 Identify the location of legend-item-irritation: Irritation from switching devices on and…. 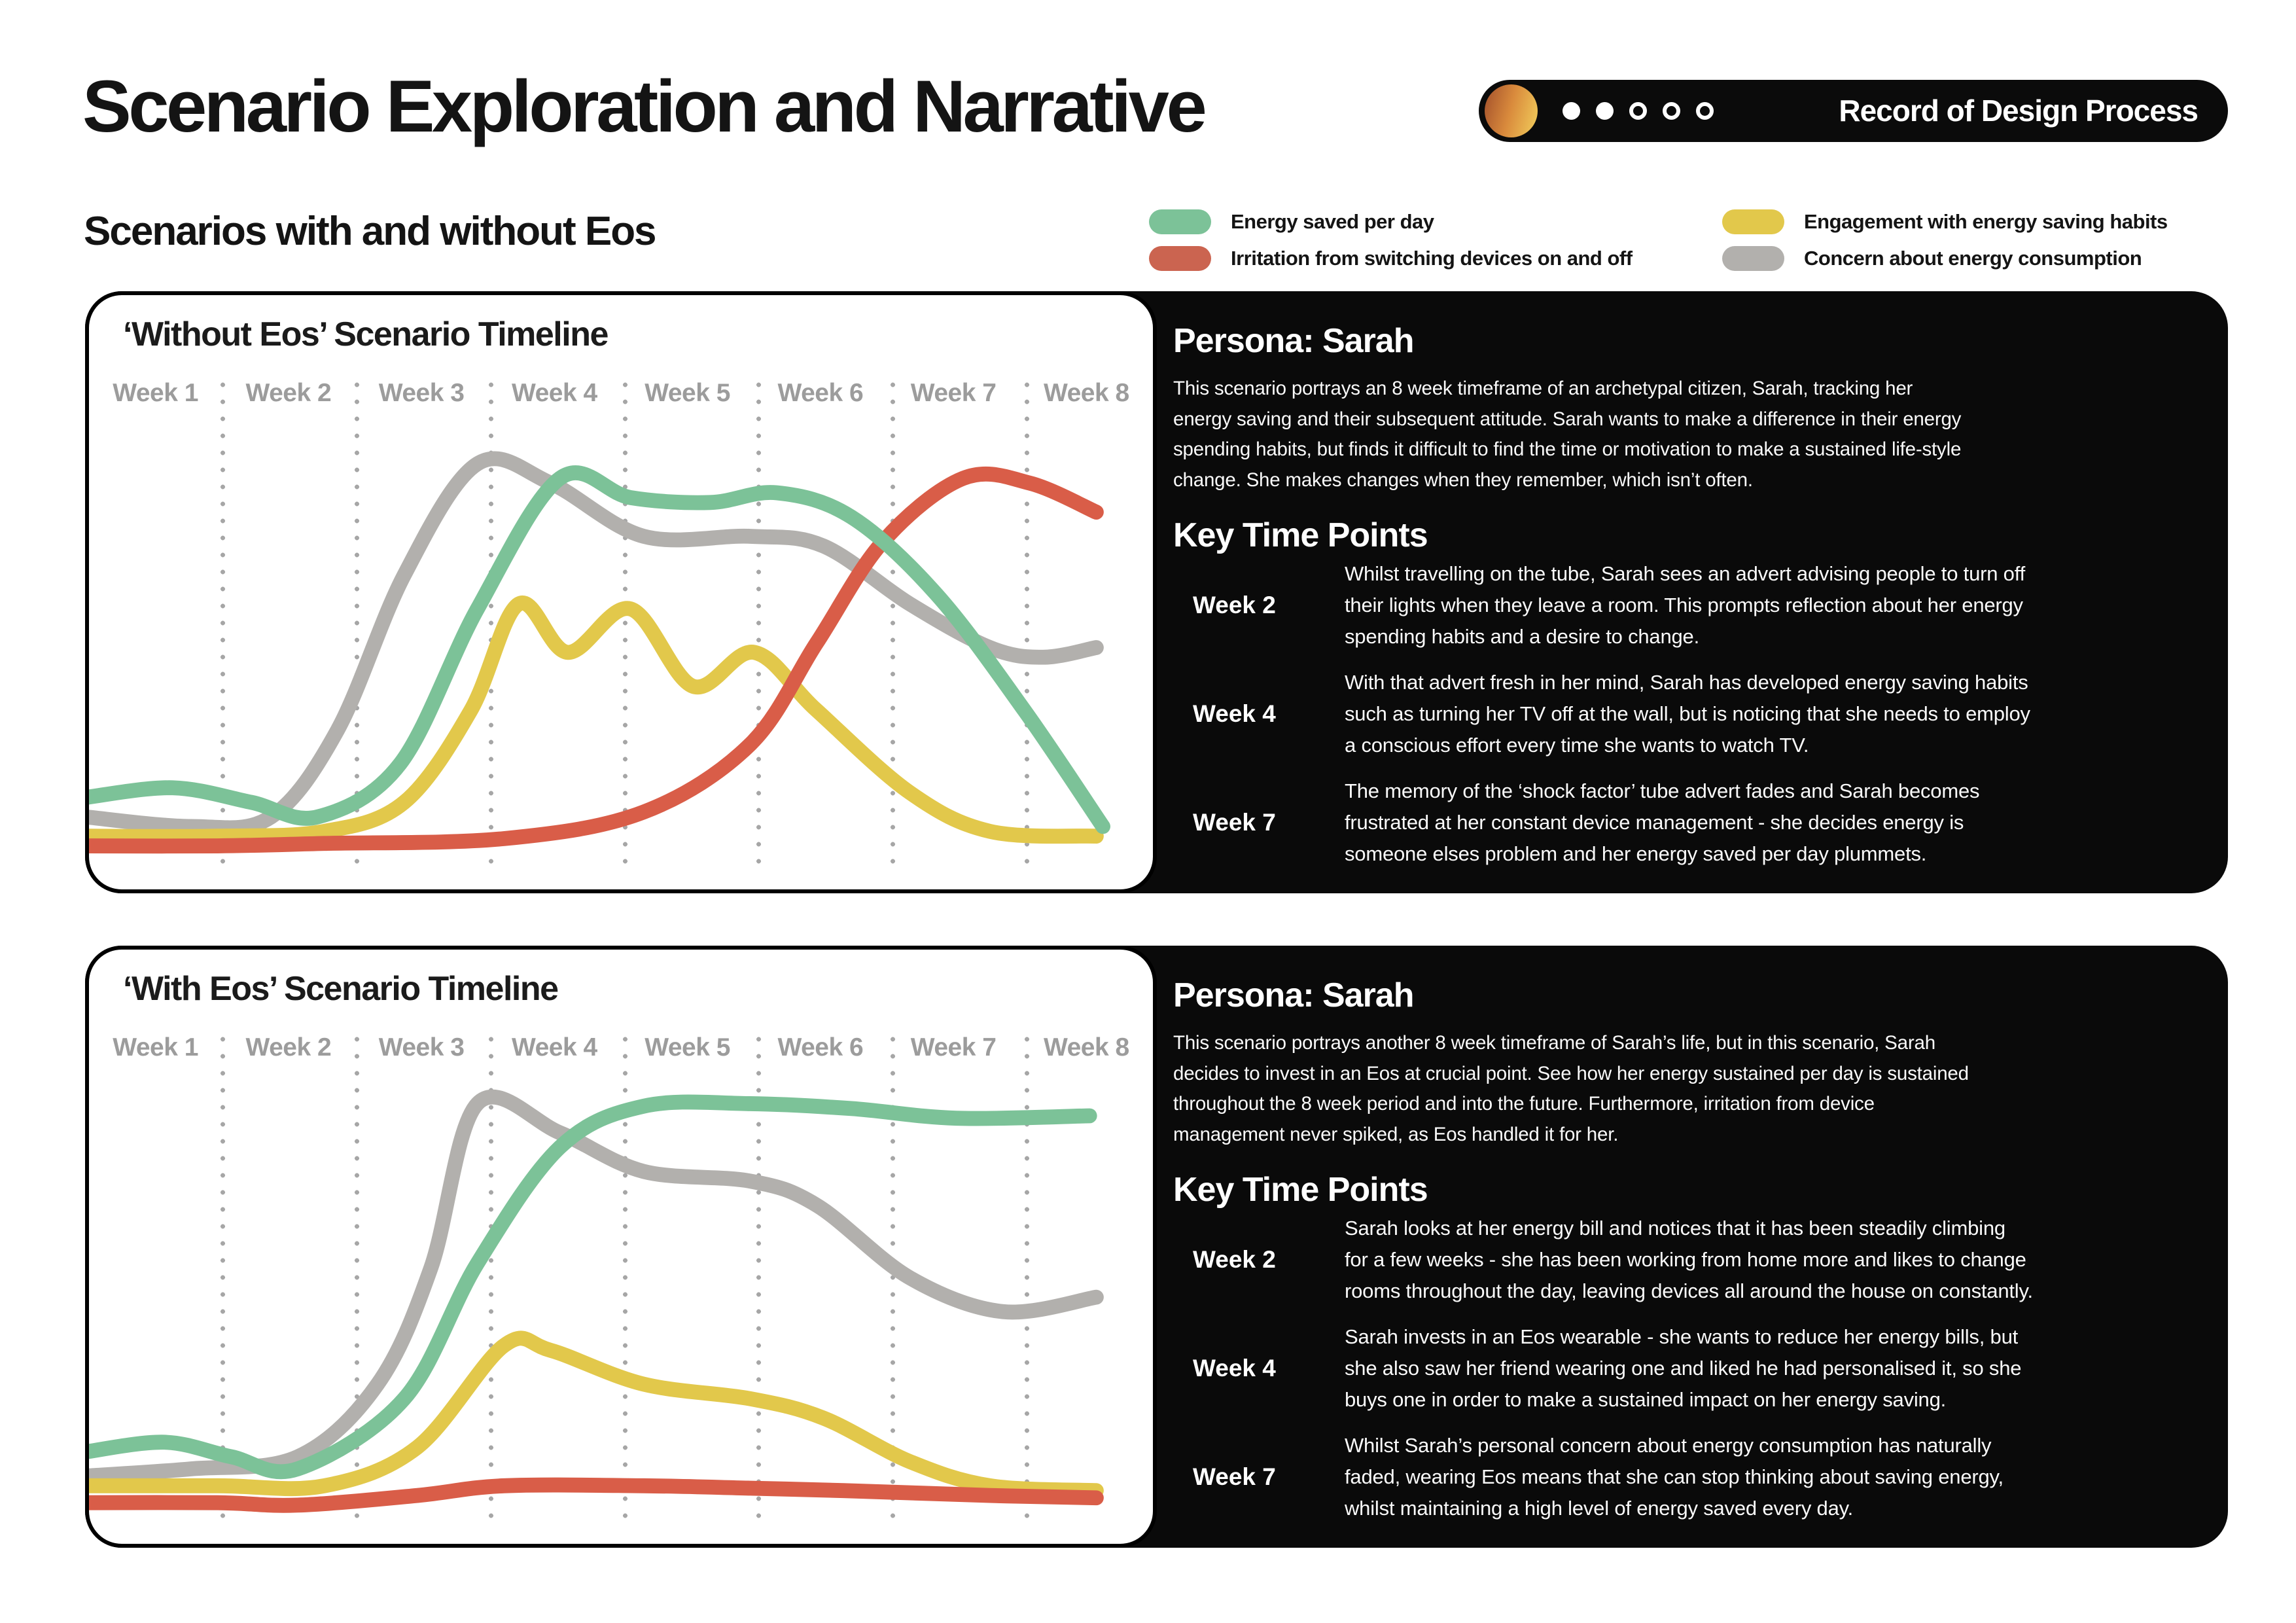
(1391, 258).